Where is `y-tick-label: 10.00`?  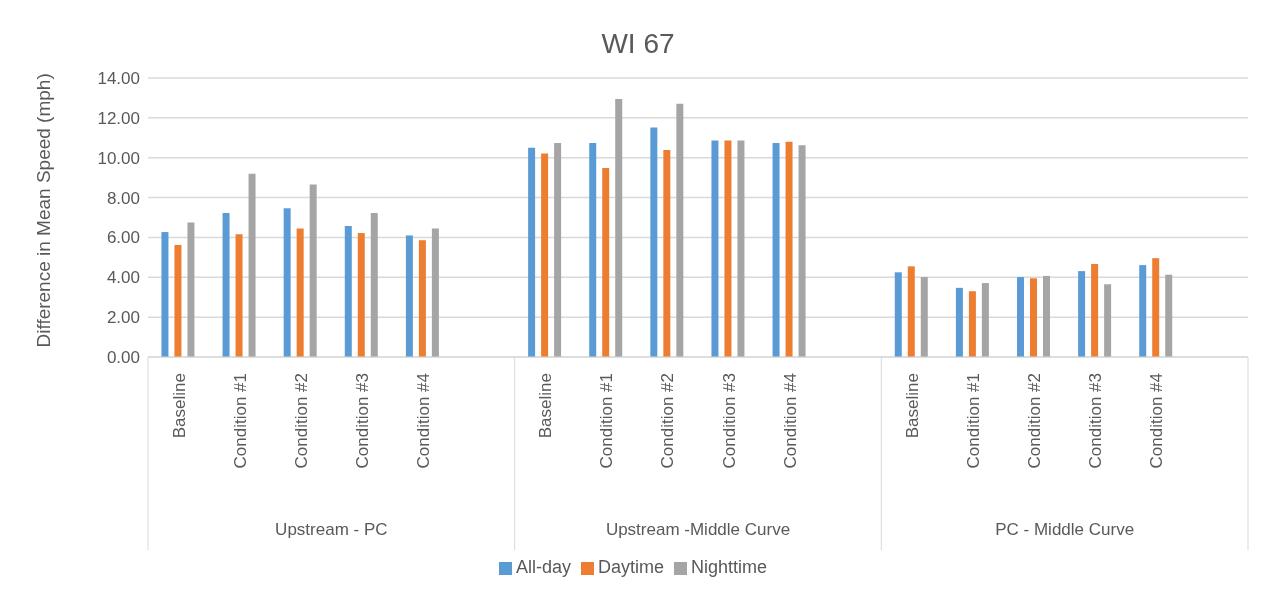 y-tick-label: 10.00 is located at coordinates (118, 158).